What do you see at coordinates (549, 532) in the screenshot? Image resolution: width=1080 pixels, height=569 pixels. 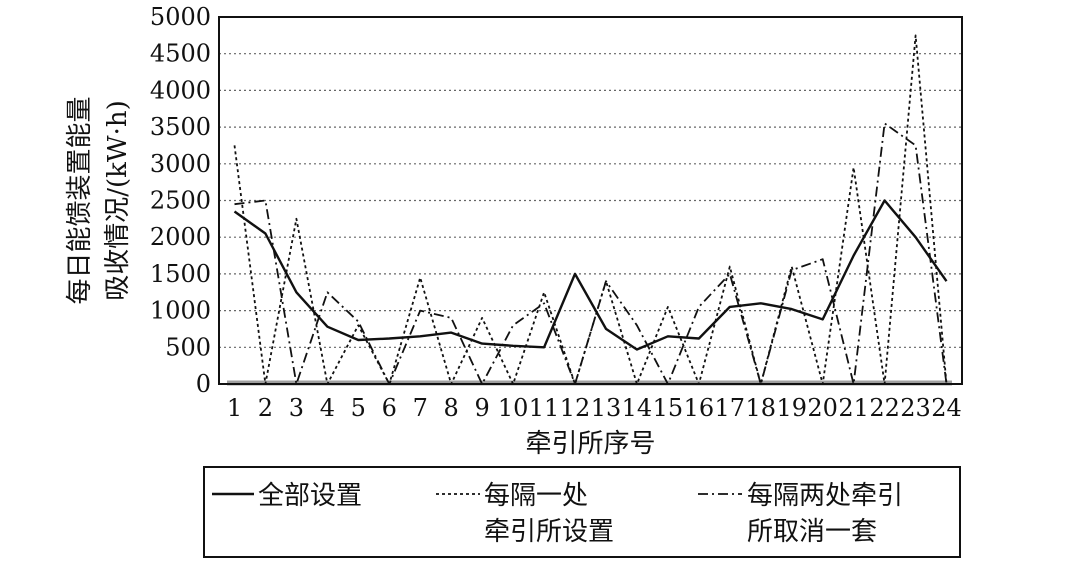 I see `legend-label: 牵引所设置` at bounding box center [549, 532].